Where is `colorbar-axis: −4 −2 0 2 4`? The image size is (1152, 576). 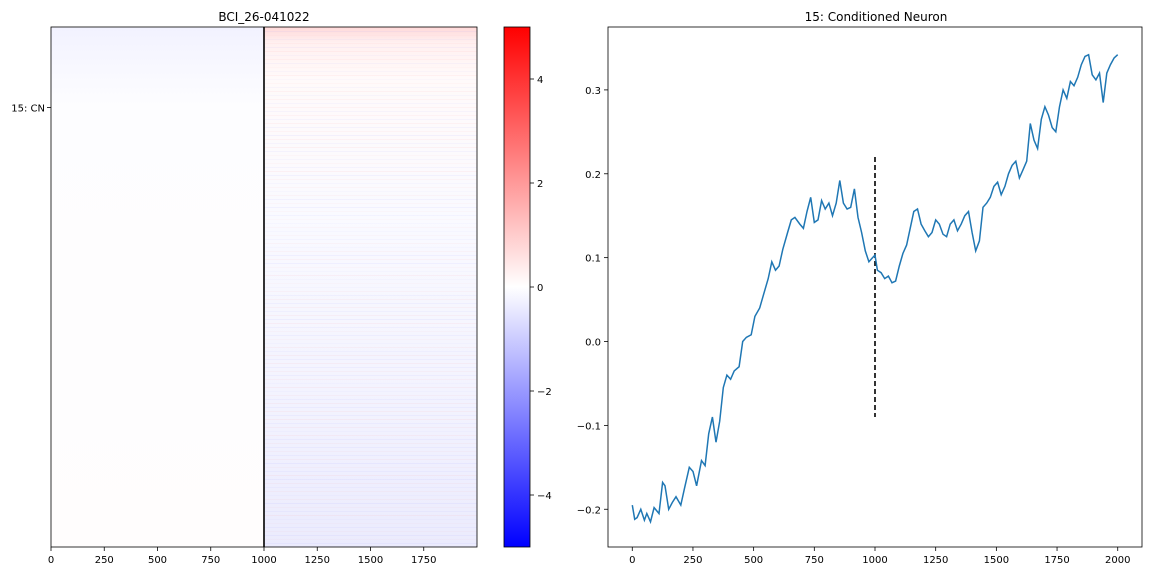 colorbar-axis: −4 −2 0 2 4 is located at coordinates (541, 288).